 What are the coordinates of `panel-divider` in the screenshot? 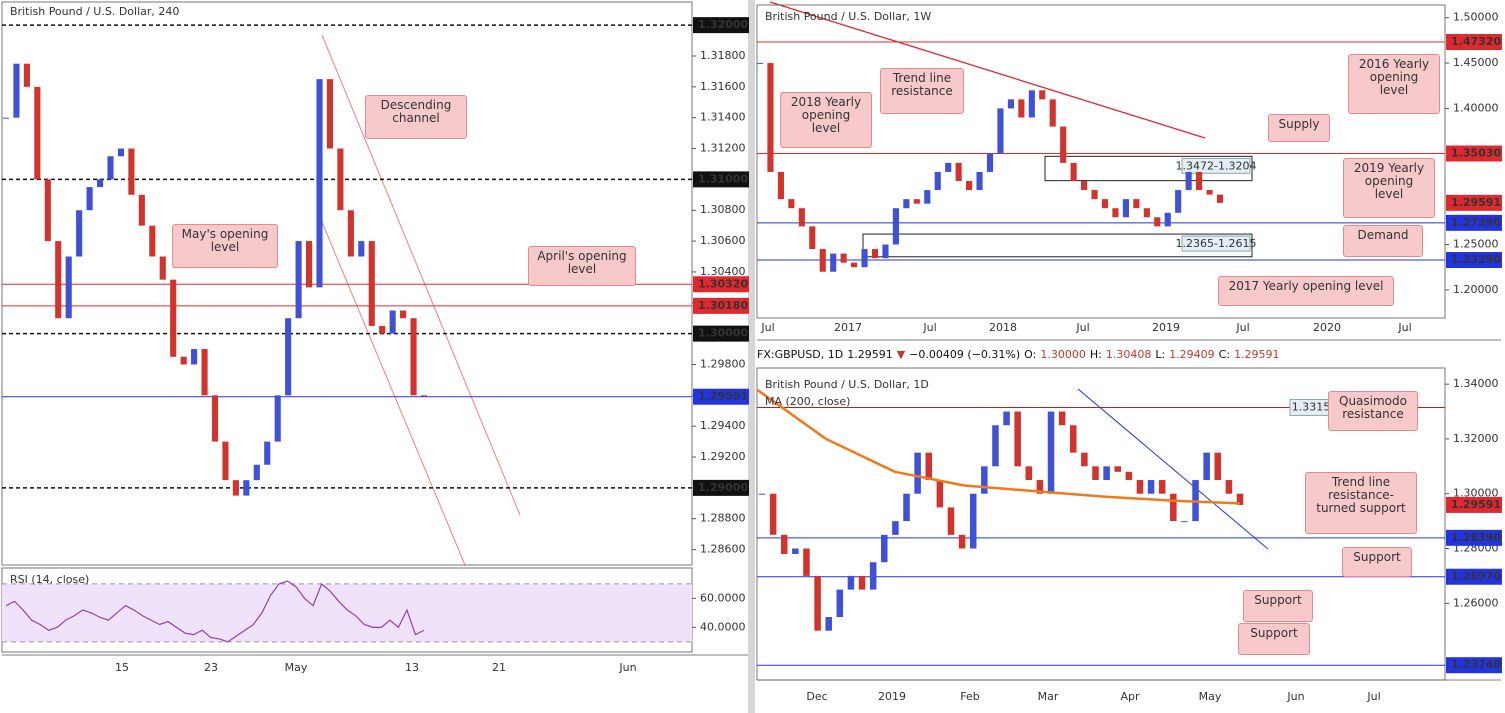 It's located at (751, 356).